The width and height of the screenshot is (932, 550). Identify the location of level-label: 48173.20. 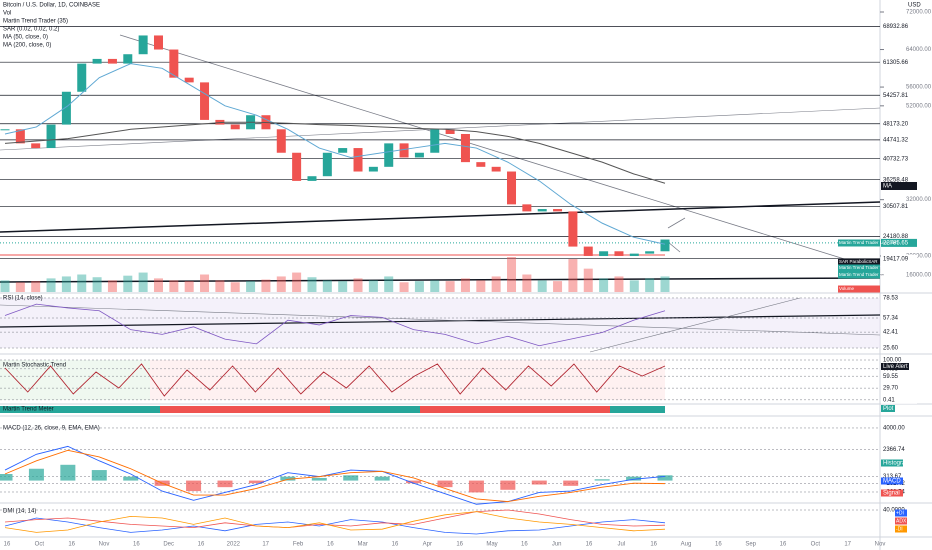
(896, 124).